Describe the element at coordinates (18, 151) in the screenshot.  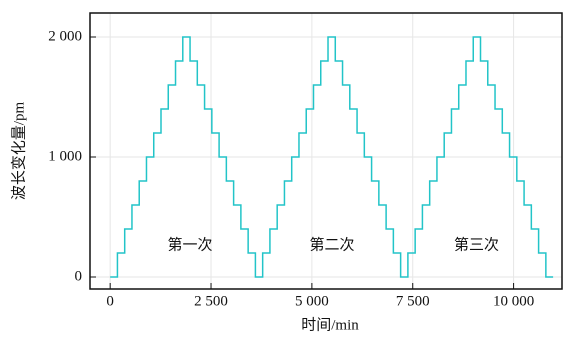
I see `y-axis-label: 波长变化量/pm` at that location.